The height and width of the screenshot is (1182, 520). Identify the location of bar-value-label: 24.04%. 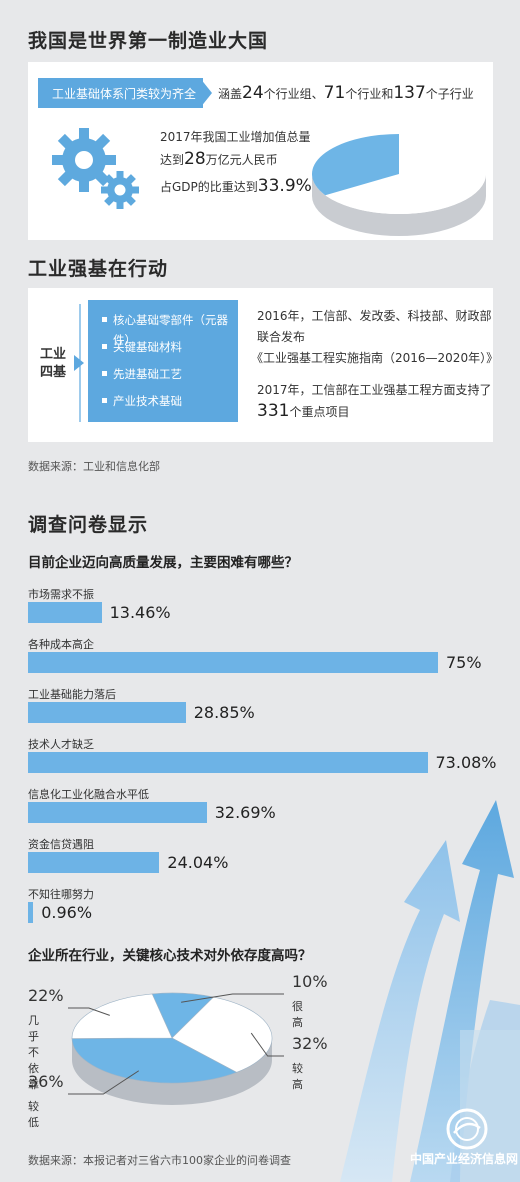
(198, 862).